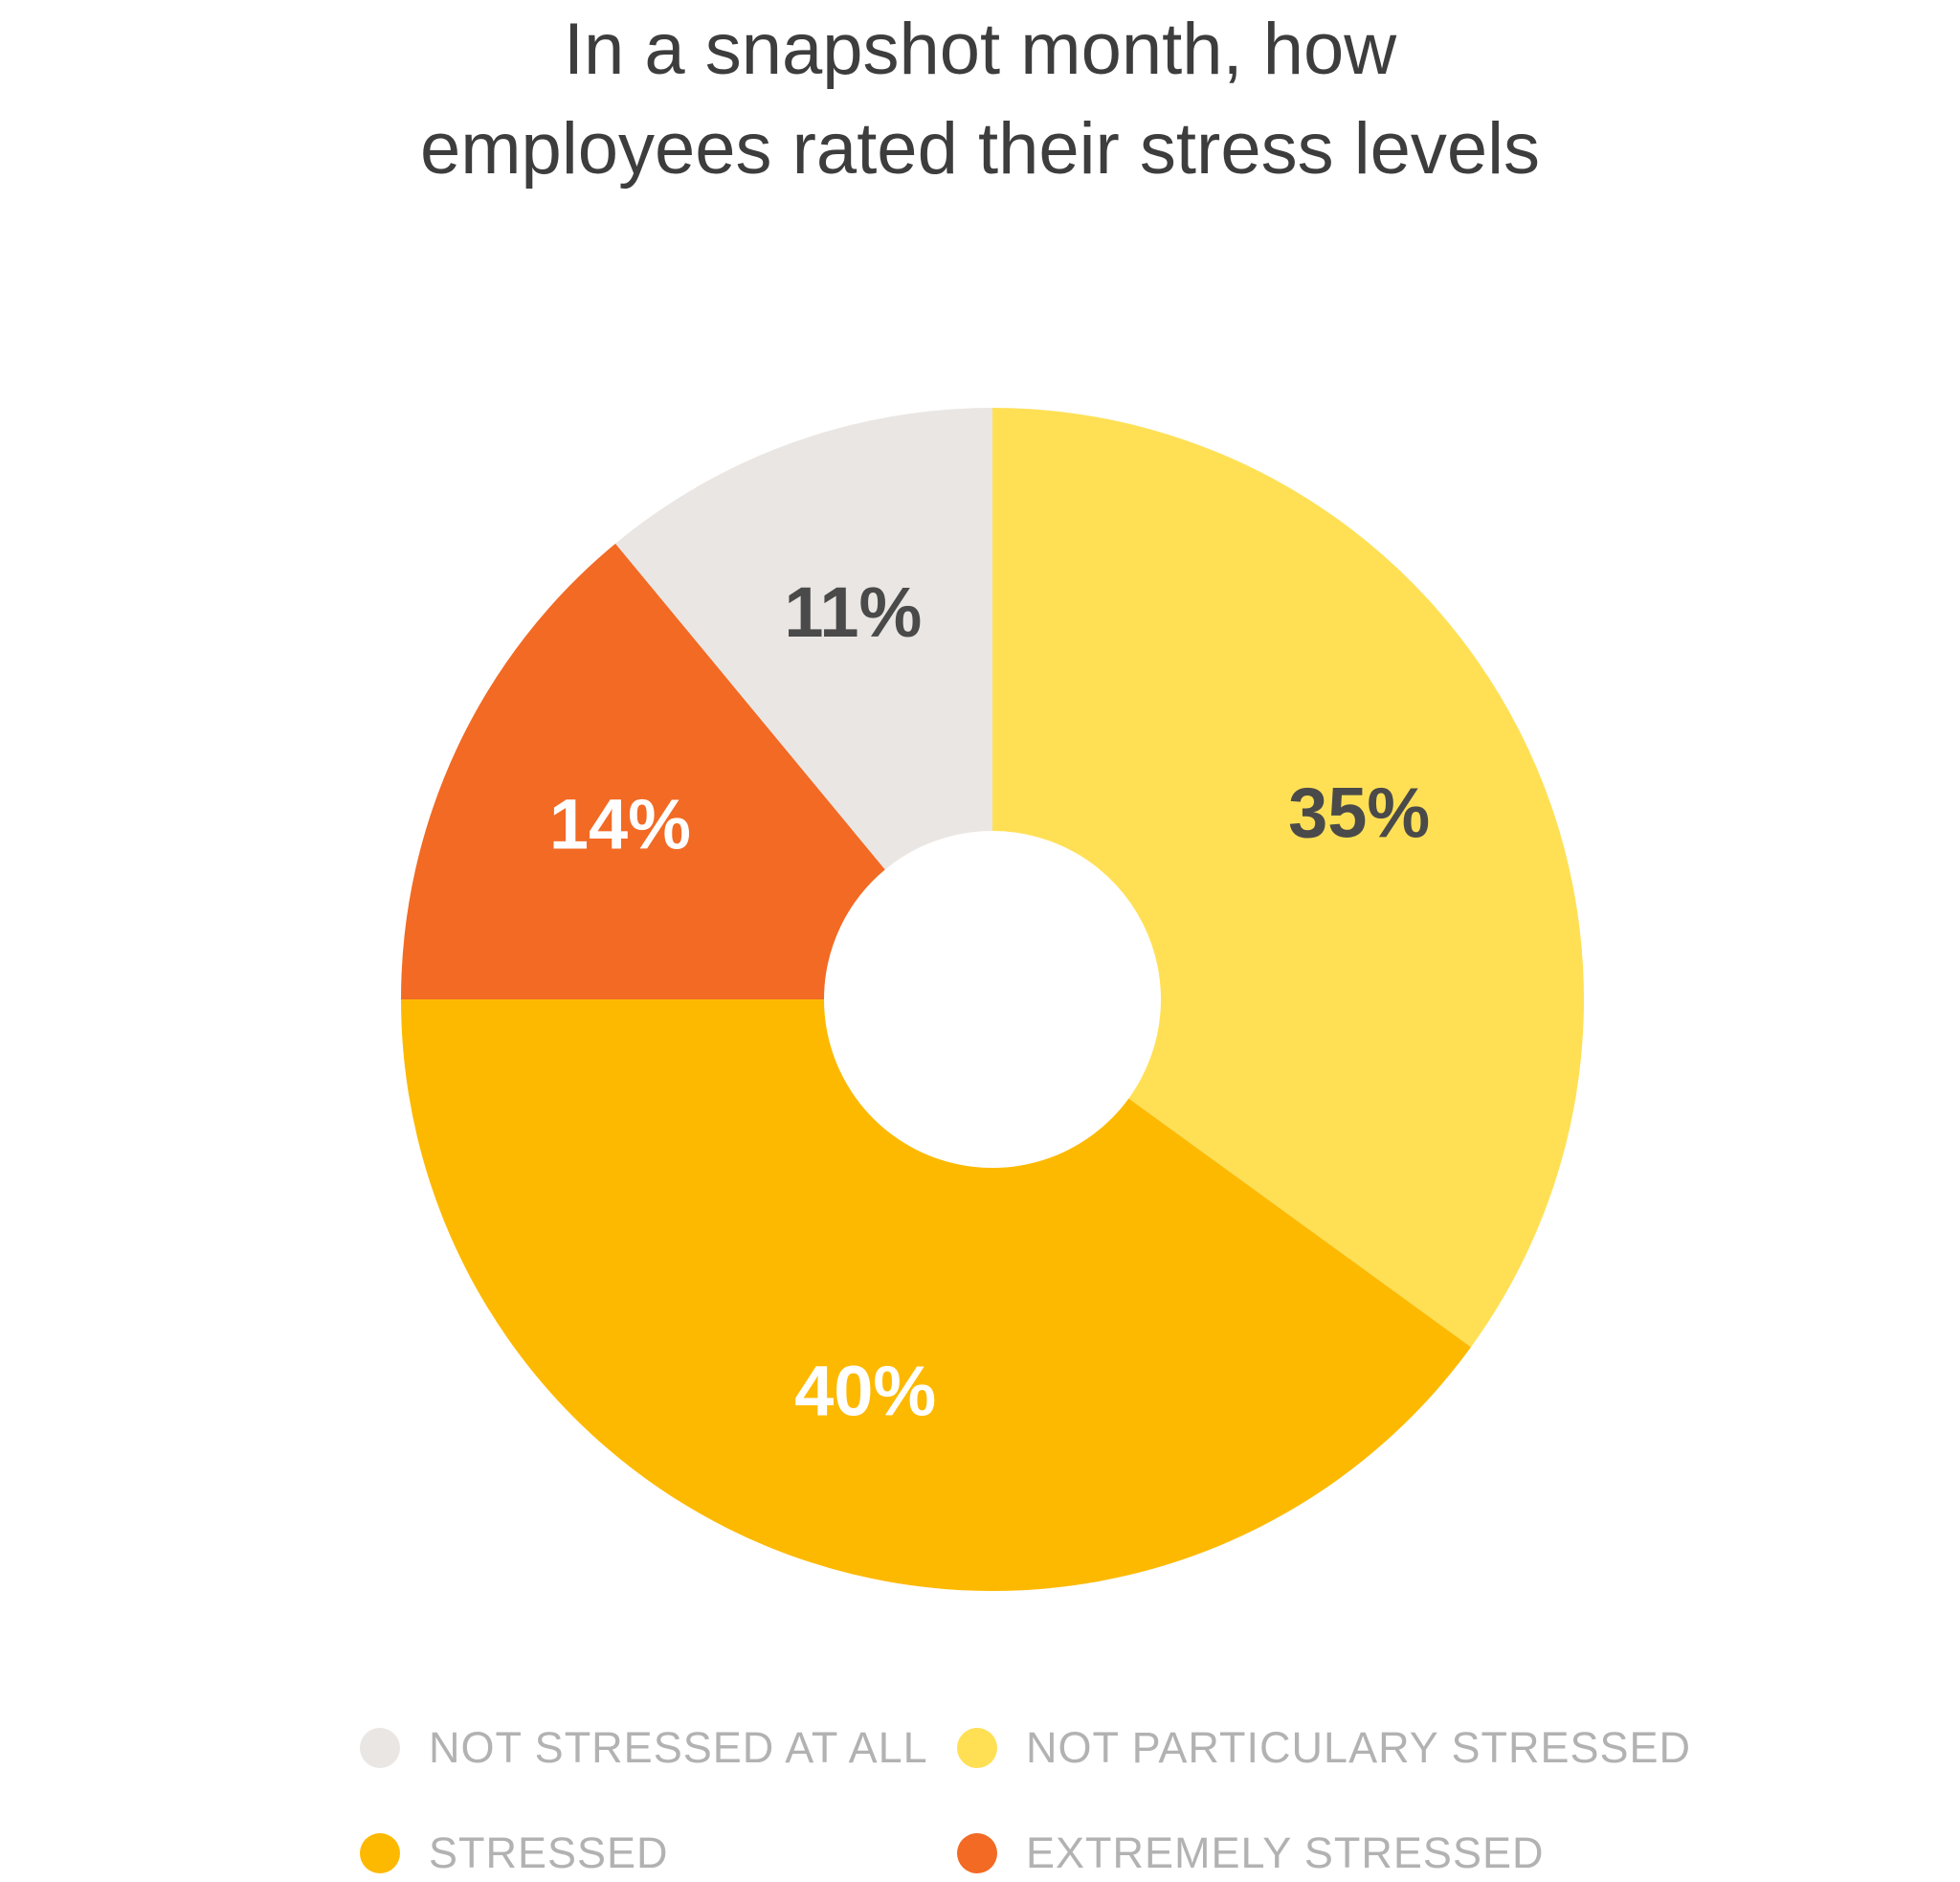 The height and width of the screenshot is (1882, 1960). What do you see at coordinates (380, 1748) in the screenshot?
I see `legend-swatch-not-stressed` at bounding box center [380, 1748].